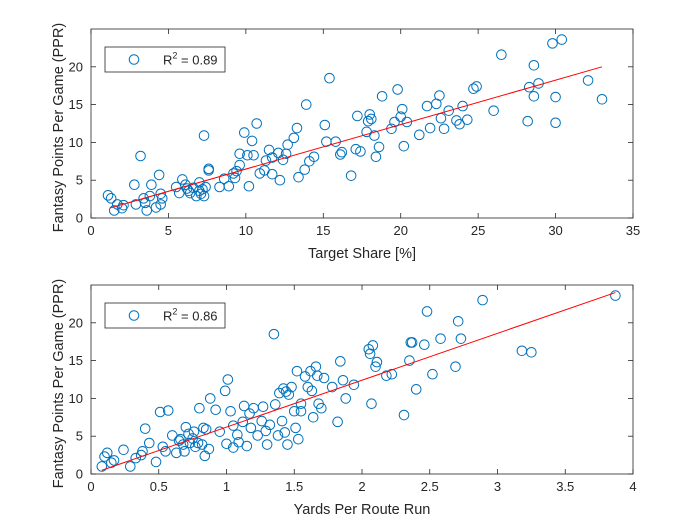 Image resolution: width=700 pixels, height=525 pixels. I want to click on x-tick-label: 15, so click(323, 230).